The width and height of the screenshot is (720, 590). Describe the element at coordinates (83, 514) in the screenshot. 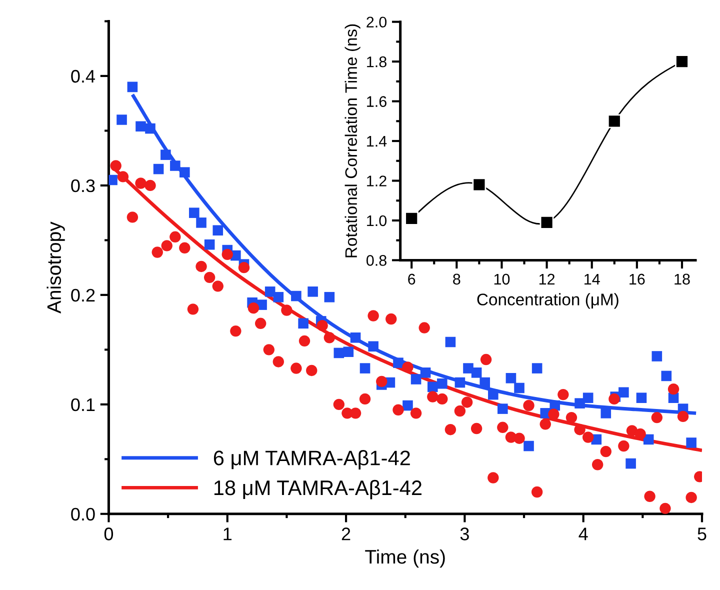

I see `y-tick-label: 0.0` at that location.